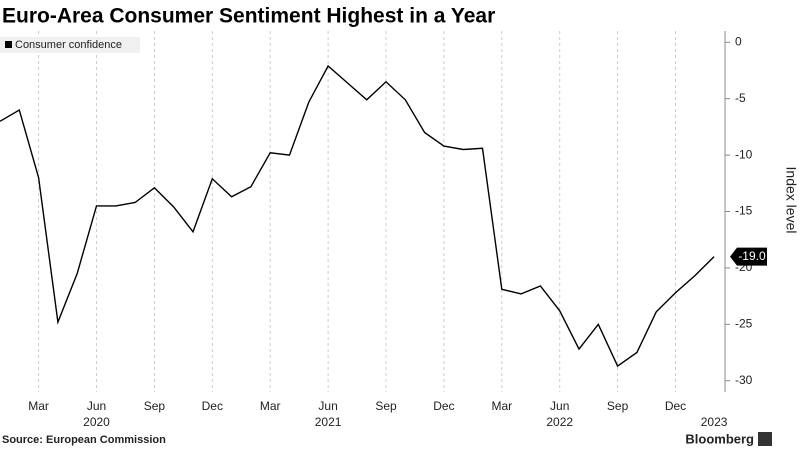 The width and height of the screenshot is (800, 450). What do you see at coordinates (740, 98) in the screenshot?
I see `y-tick-label: -5` at bounding box center [740, 98].